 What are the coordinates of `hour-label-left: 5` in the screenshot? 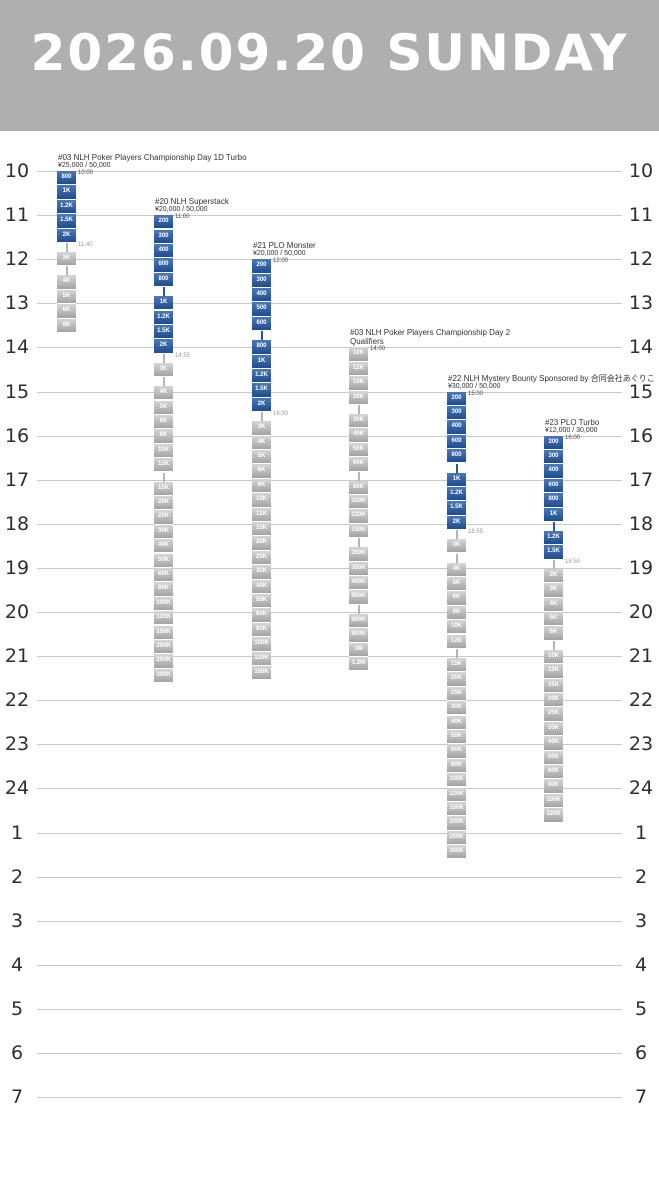 It's located at (17, 1008).